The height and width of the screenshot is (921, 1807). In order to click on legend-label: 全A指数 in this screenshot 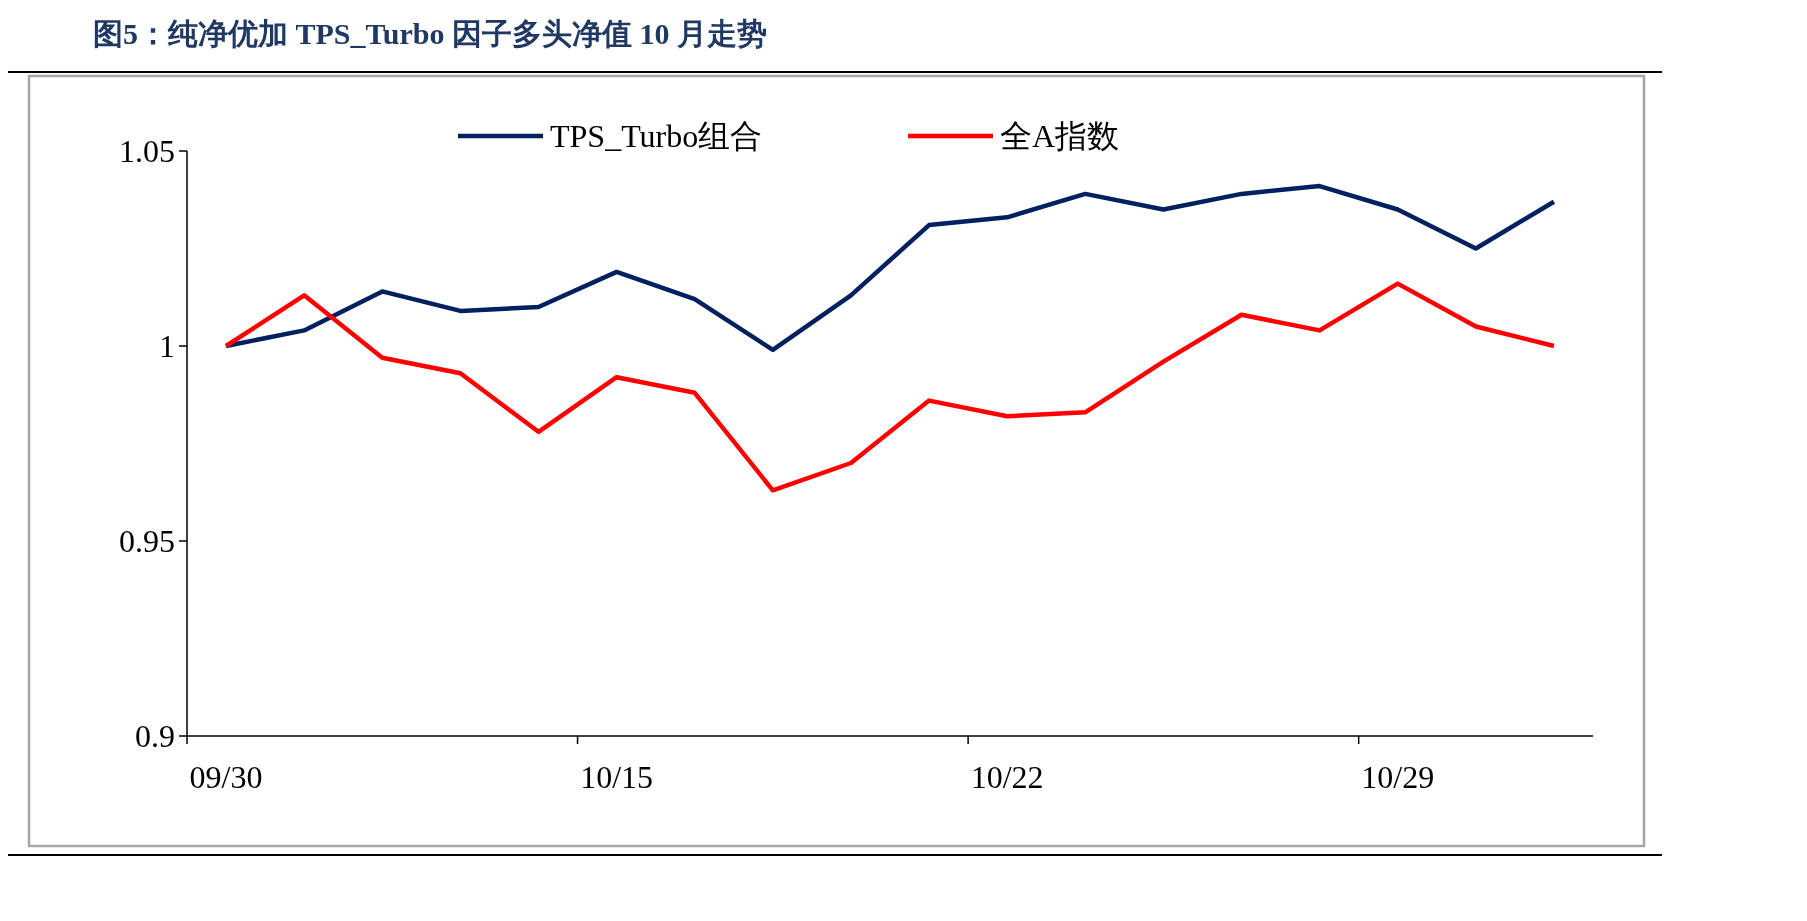, I will do `click(1060, 136)`.